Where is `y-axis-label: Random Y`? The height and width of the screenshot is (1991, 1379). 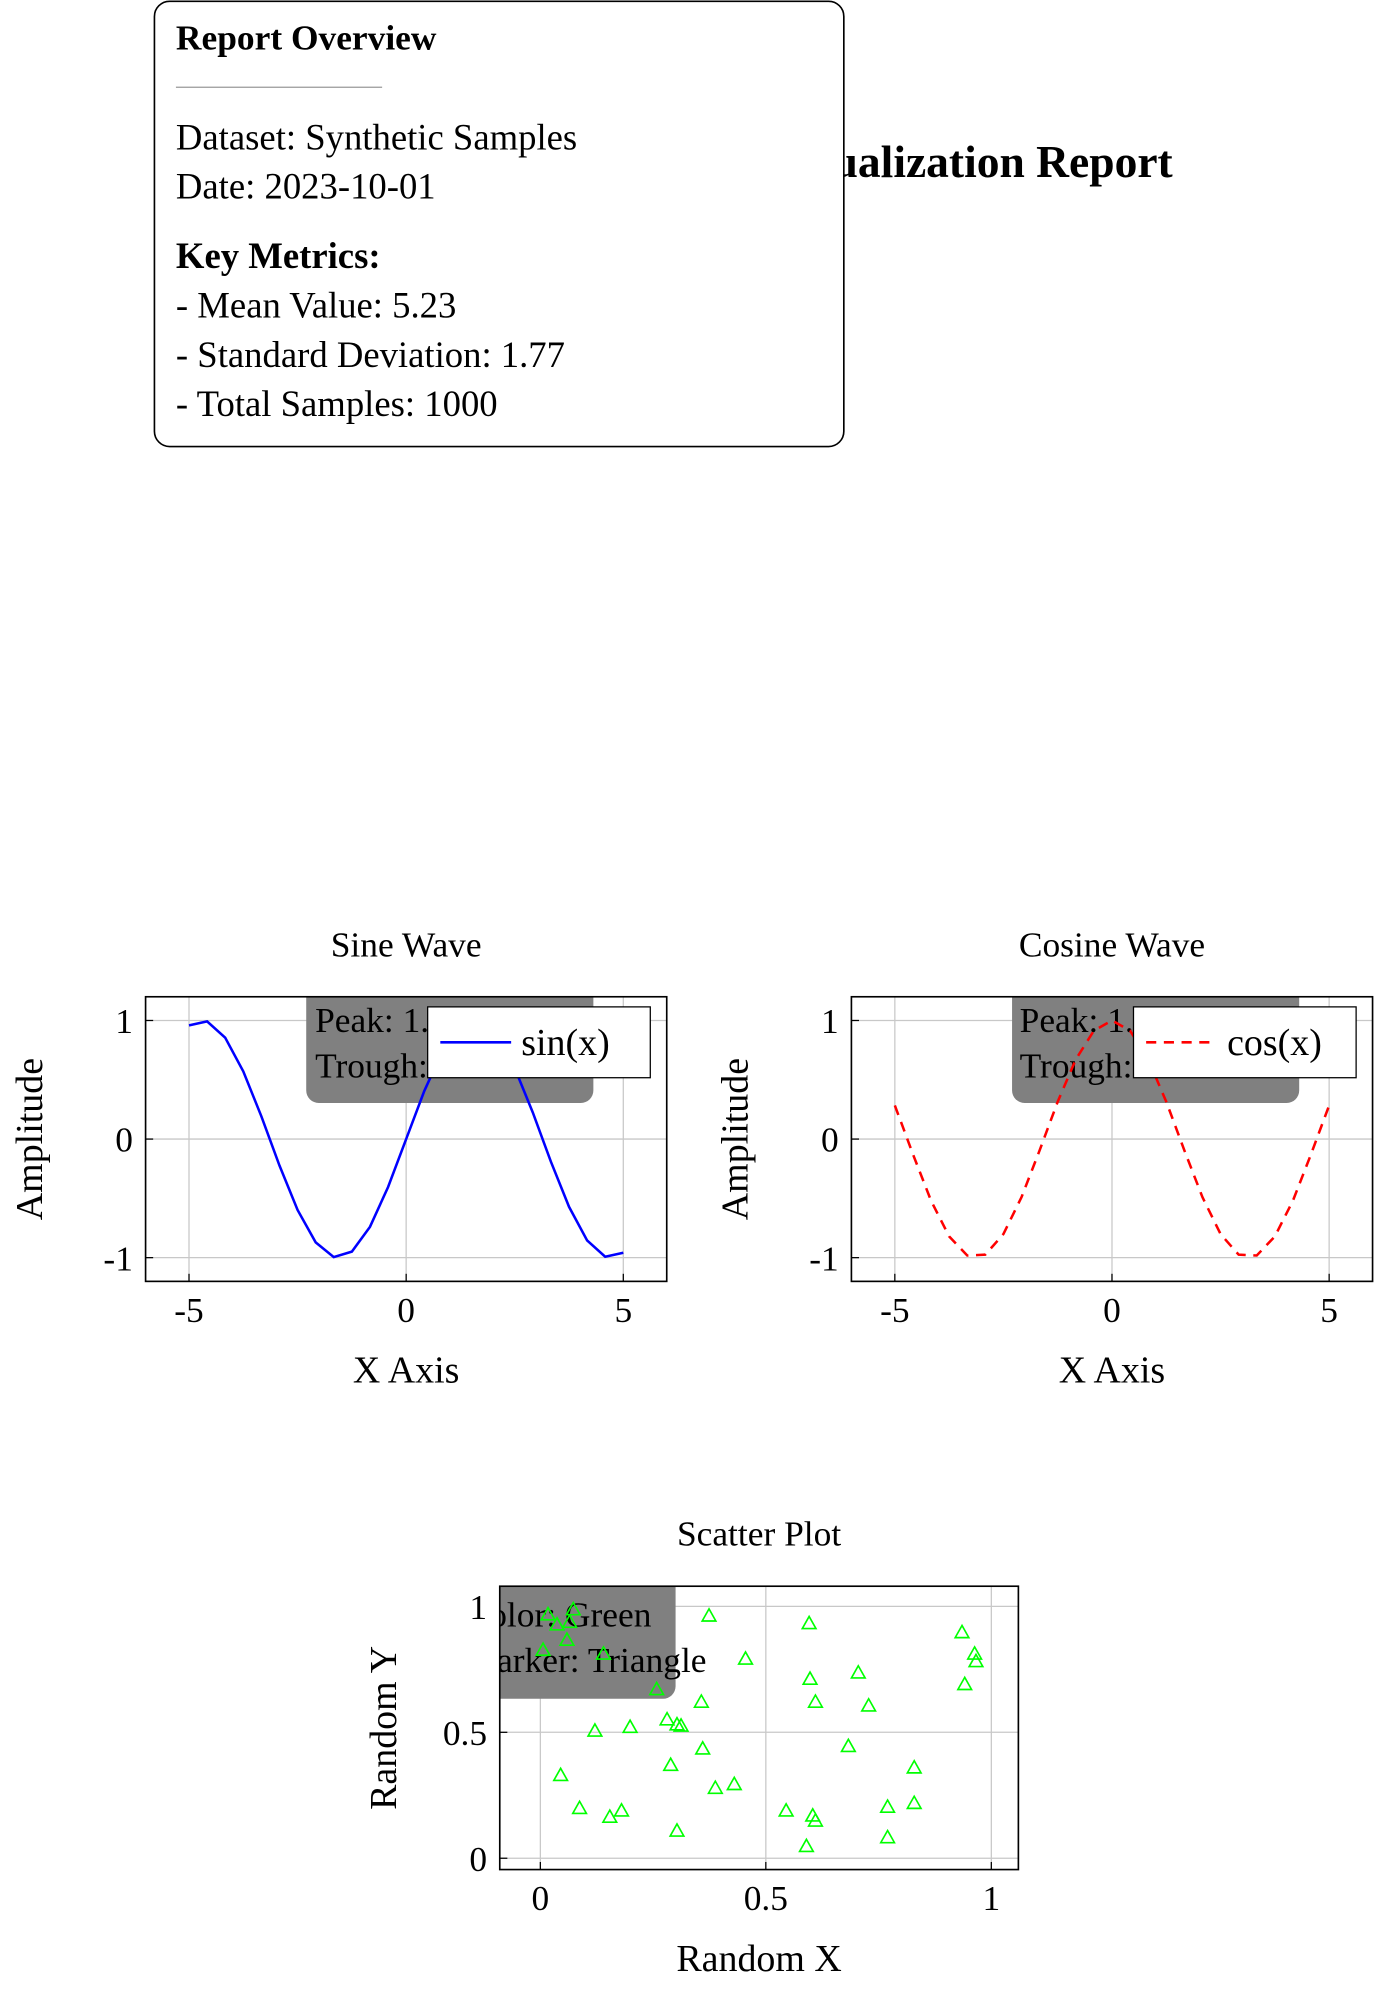
y-axis-label: Random Y is located at coordinates (384, 1728).